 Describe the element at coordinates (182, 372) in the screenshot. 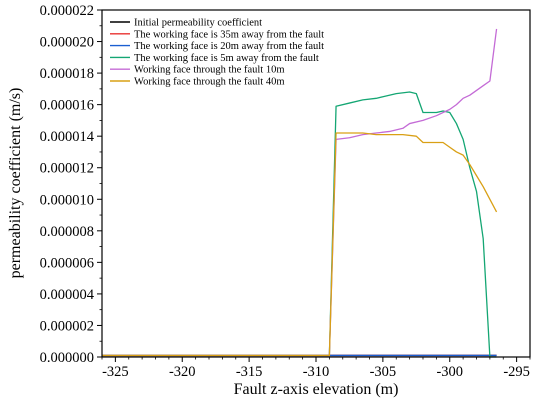

I see `x-tick-label: -320` at that location.